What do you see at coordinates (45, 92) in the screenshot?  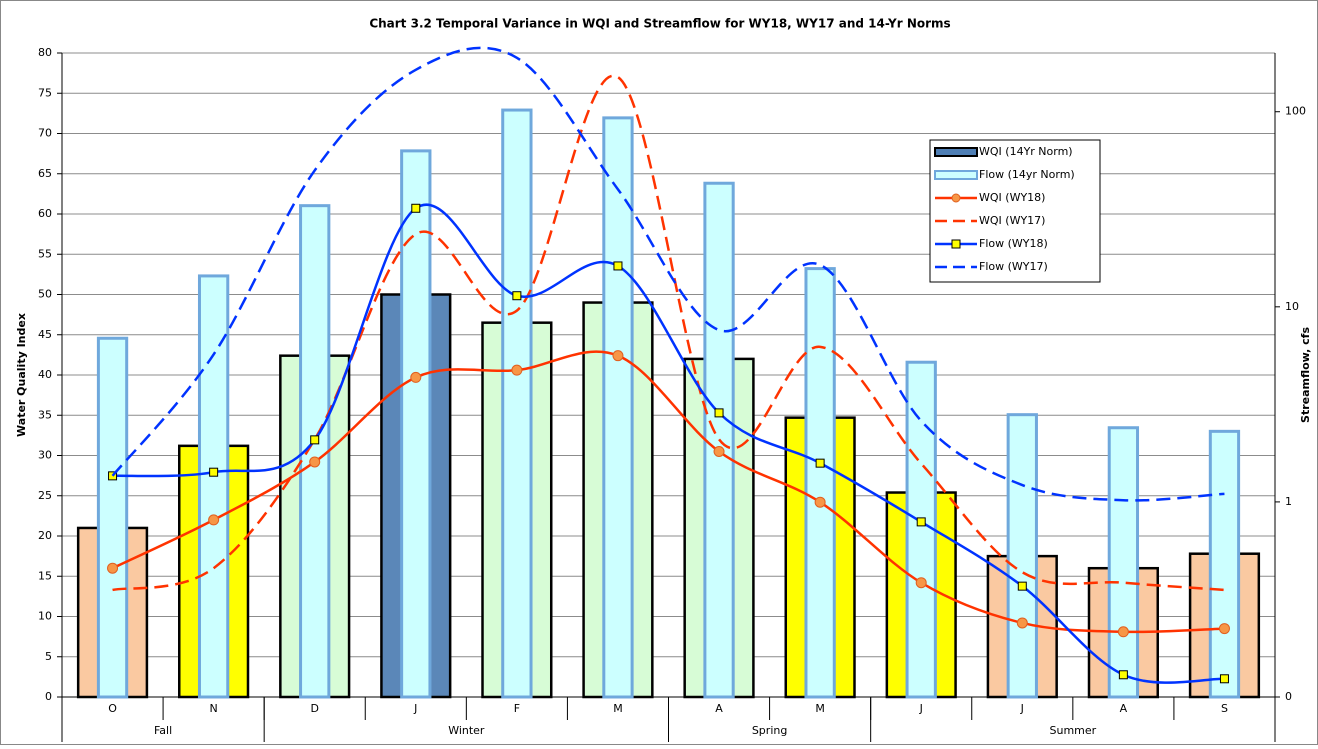 I see `y-tick-label: 75` at bounding box center [45, 92].